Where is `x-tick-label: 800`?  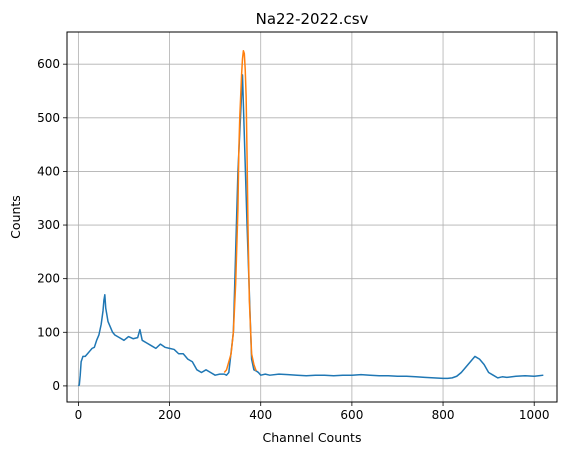 x-tick-label: 800 is located at coordinates (443, 415).